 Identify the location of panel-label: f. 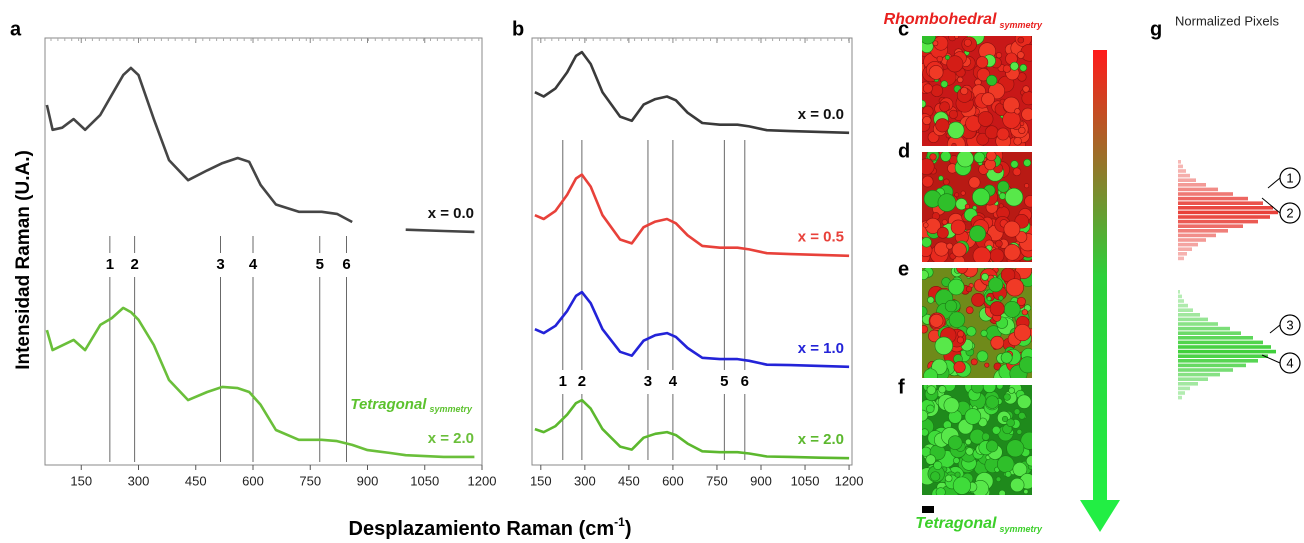
(901, 387).